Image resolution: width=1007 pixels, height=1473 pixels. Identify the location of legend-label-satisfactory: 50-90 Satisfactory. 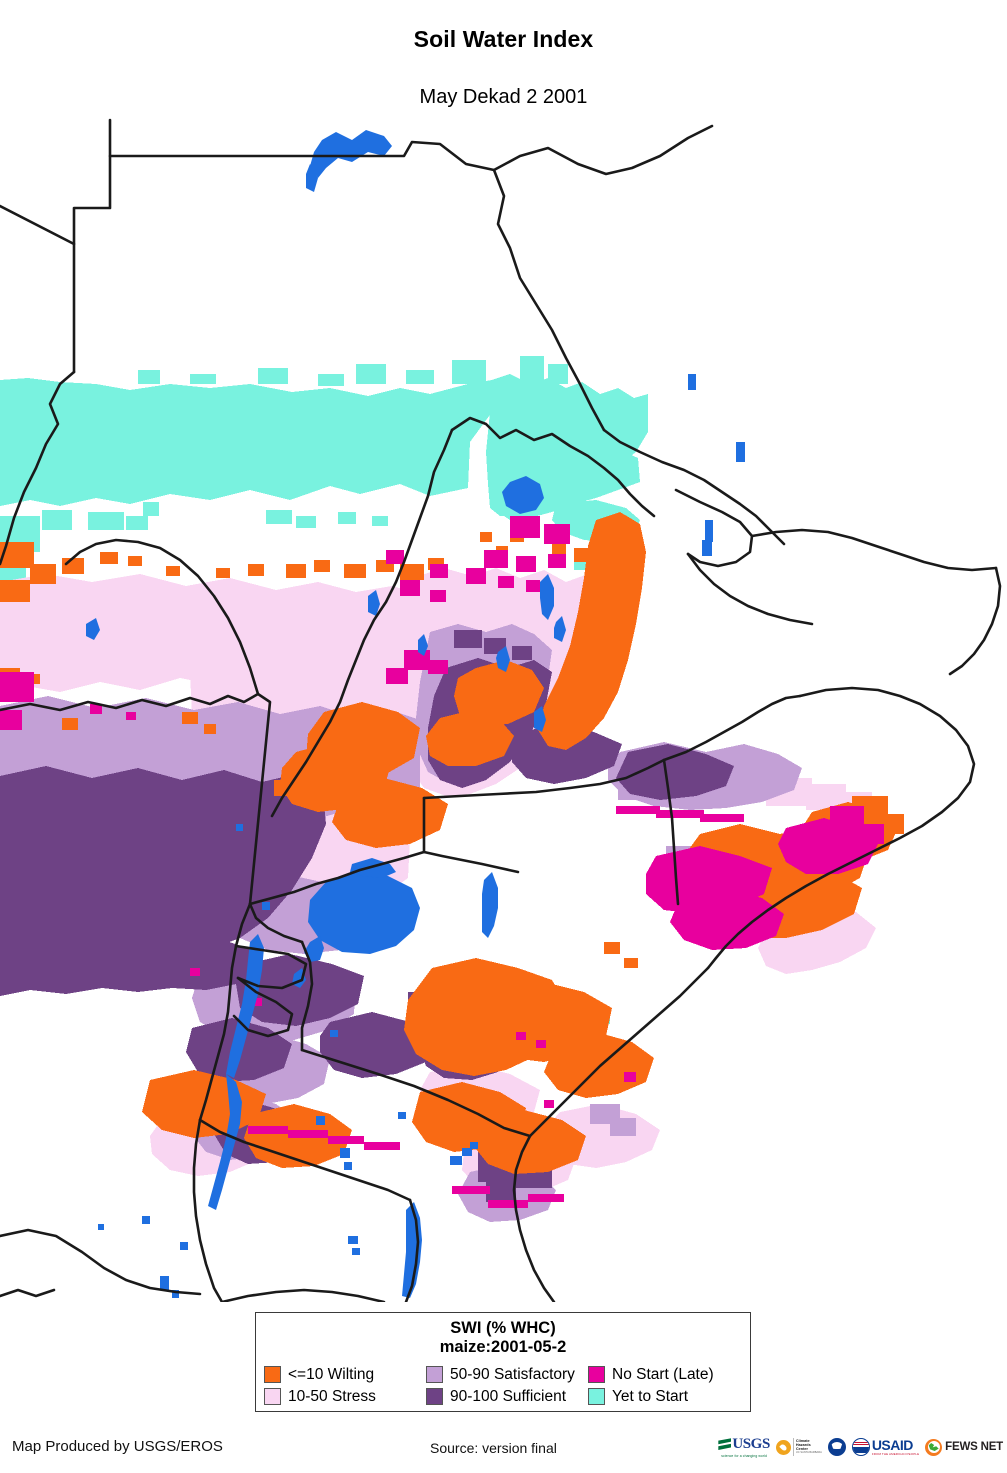
(512, 1374).